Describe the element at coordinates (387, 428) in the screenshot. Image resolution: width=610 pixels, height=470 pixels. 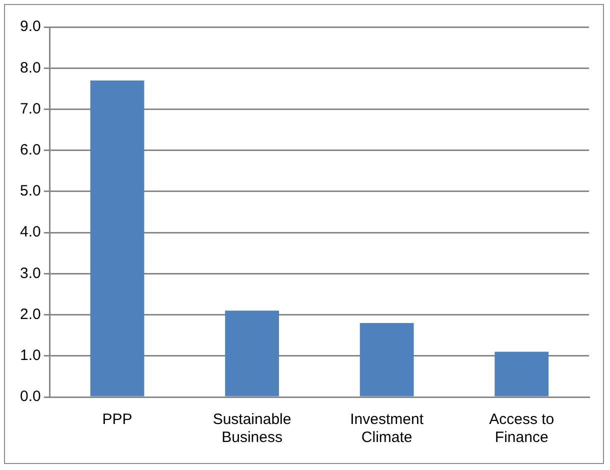
I see `x-tick-label: Investment Climate` at that location.